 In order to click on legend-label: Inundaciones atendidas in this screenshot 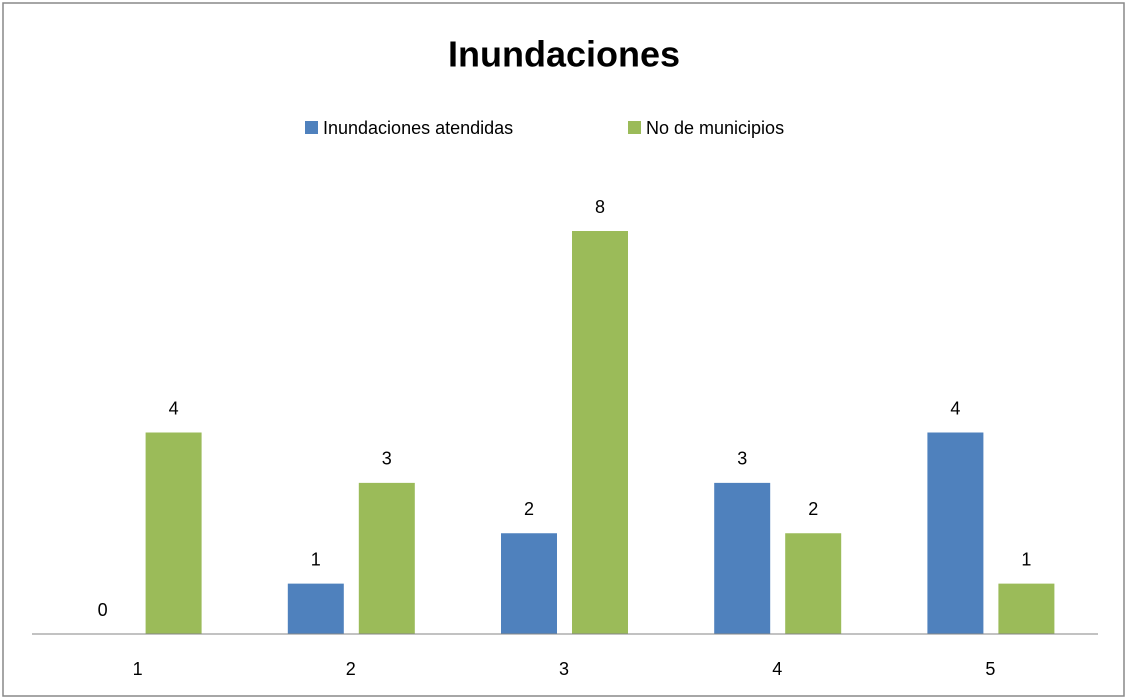, I will do `click(418, 128)`.